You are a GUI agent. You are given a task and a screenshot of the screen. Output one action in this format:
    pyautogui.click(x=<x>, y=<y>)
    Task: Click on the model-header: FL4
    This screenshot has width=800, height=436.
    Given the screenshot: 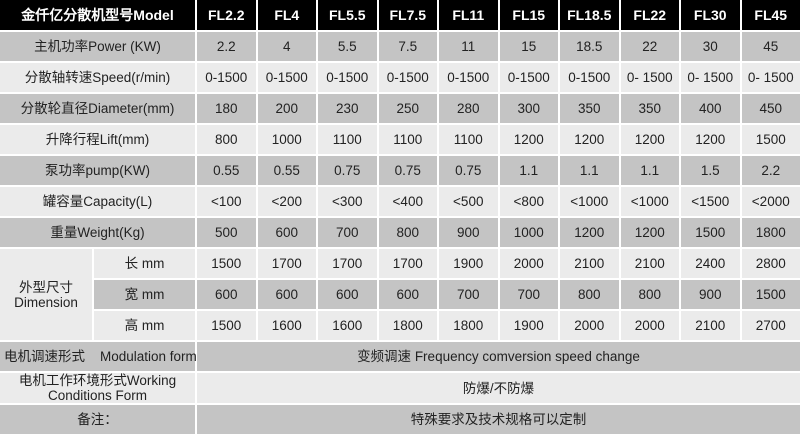 What is the action you would take?
    pyautogui.click(x=287, y=15)
    